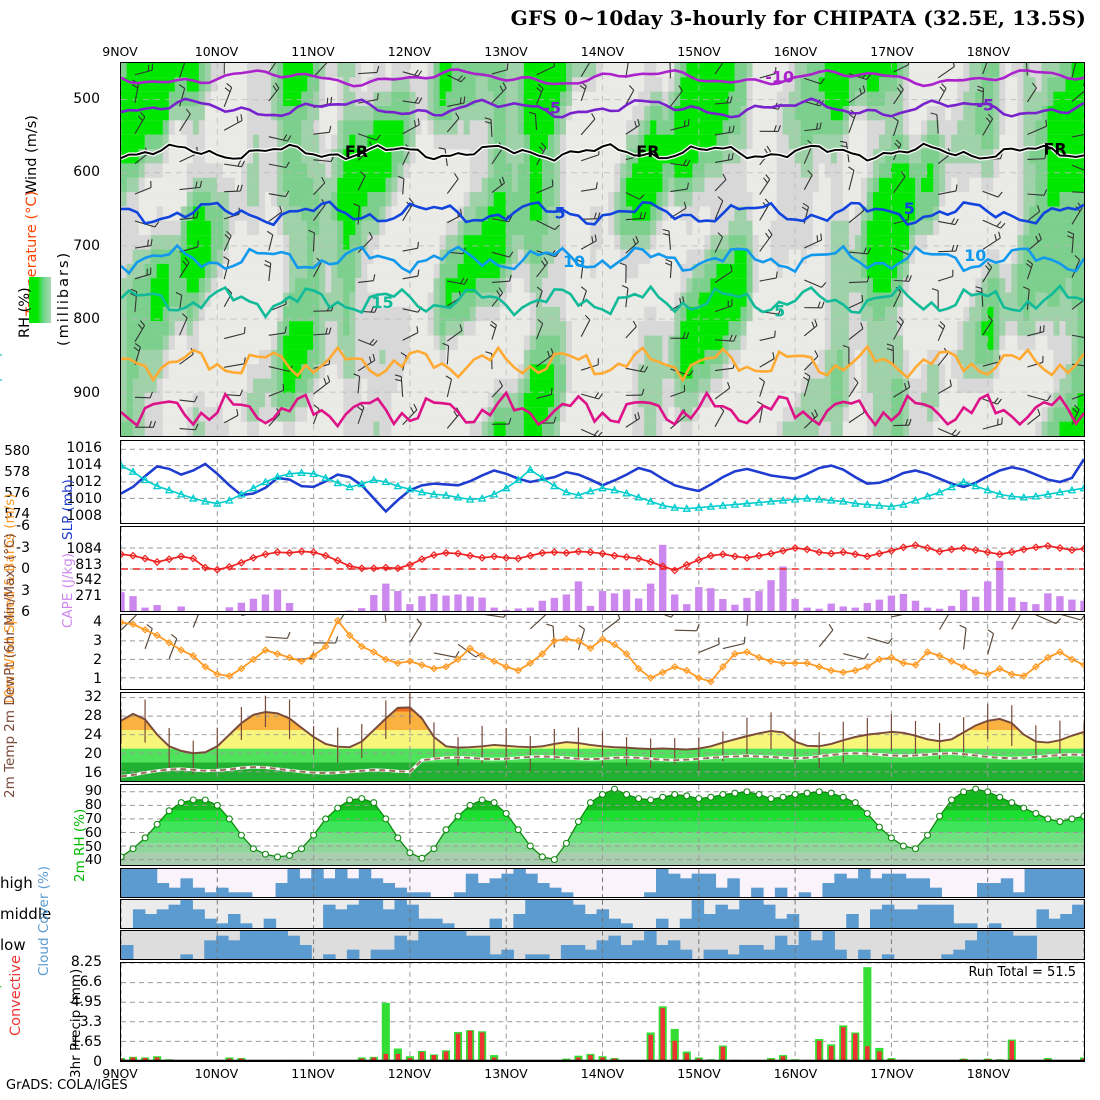  Describe the element at coordinates (779, 311) in the screenshot. I see `contour-label: 5` at that location.